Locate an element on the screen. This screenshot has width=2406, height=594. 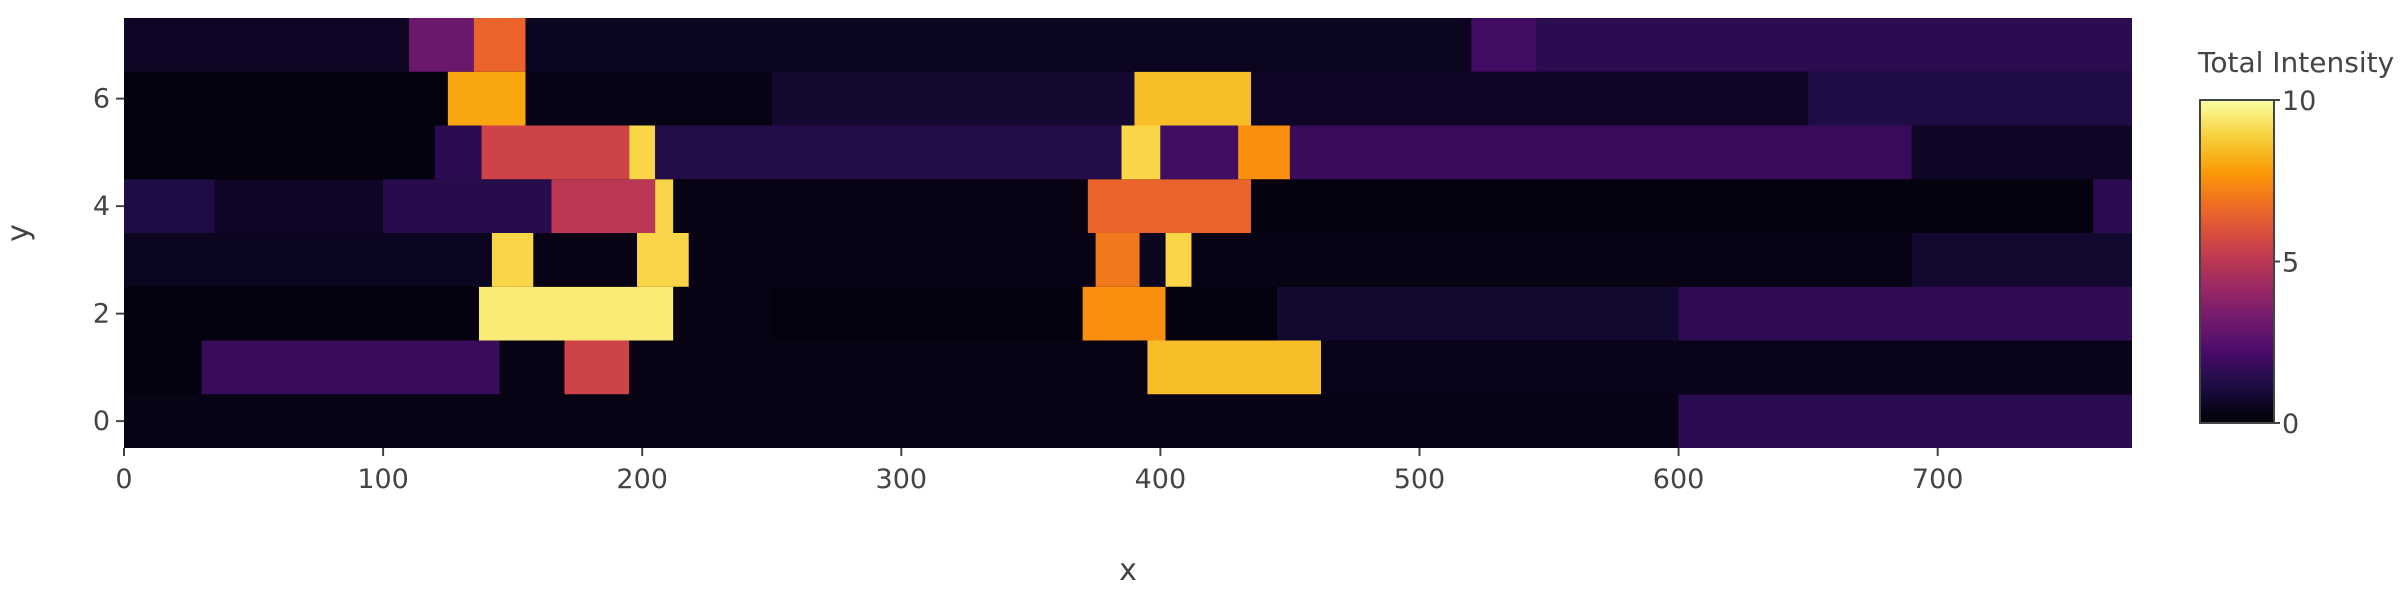
y-tick-label: 6 is located at coordinates (101, 99).